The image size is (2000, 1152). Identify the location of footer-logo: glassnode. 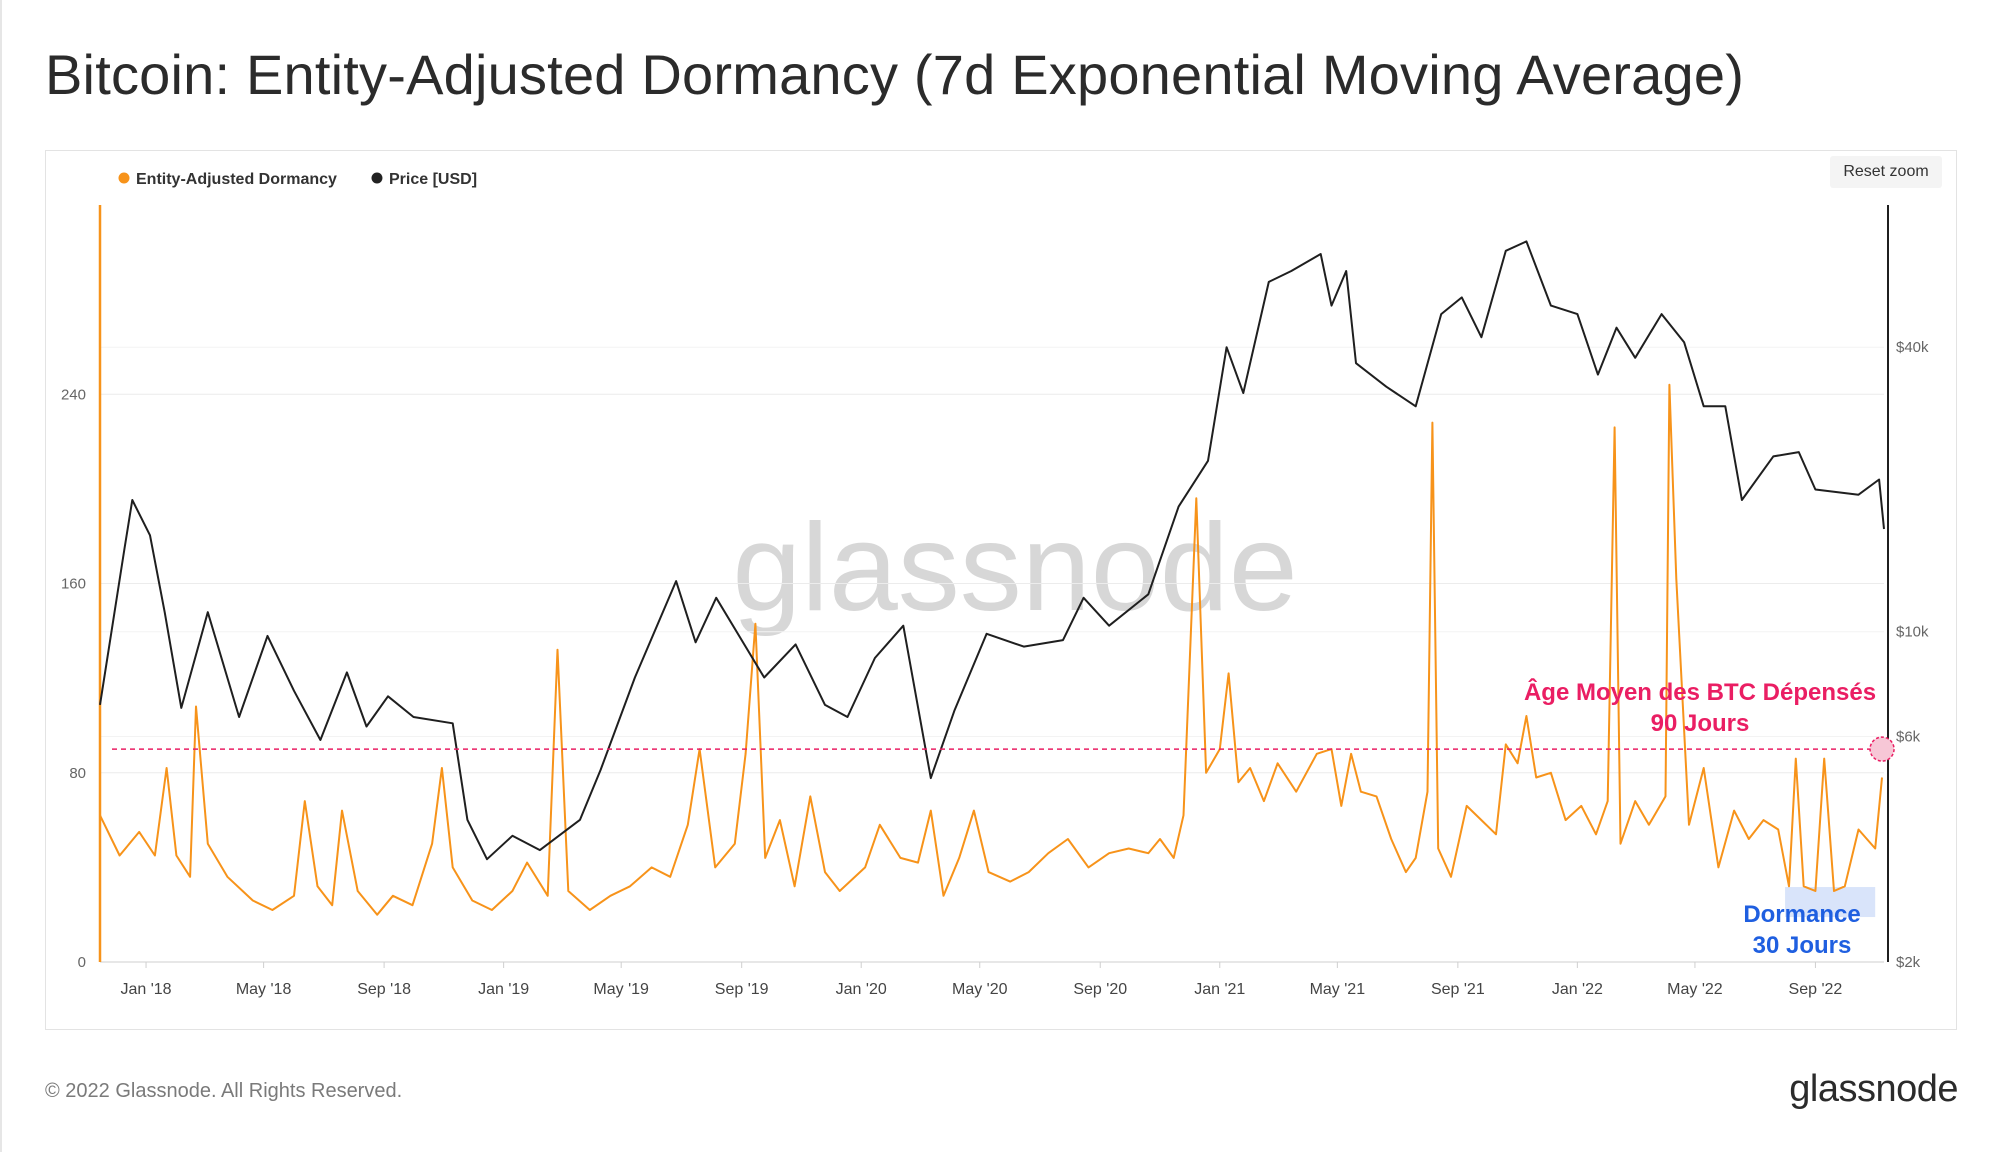
(1873, 1089).